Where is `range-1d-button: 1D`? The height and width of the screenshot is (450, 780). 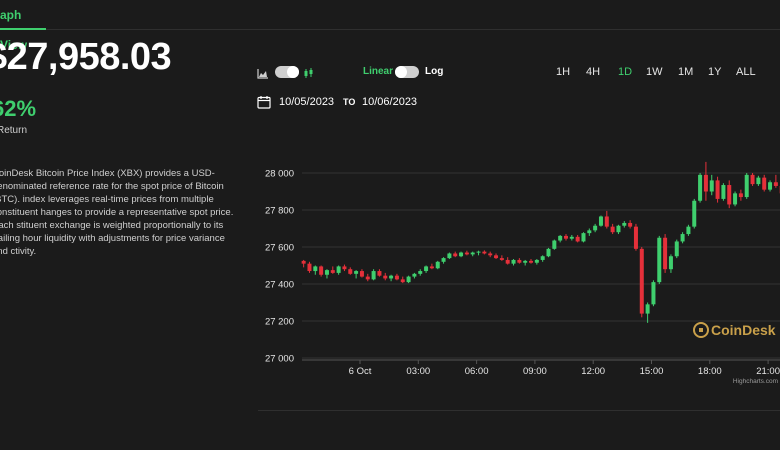 range-1d-button: 1D is located at coordinates (625, 72).